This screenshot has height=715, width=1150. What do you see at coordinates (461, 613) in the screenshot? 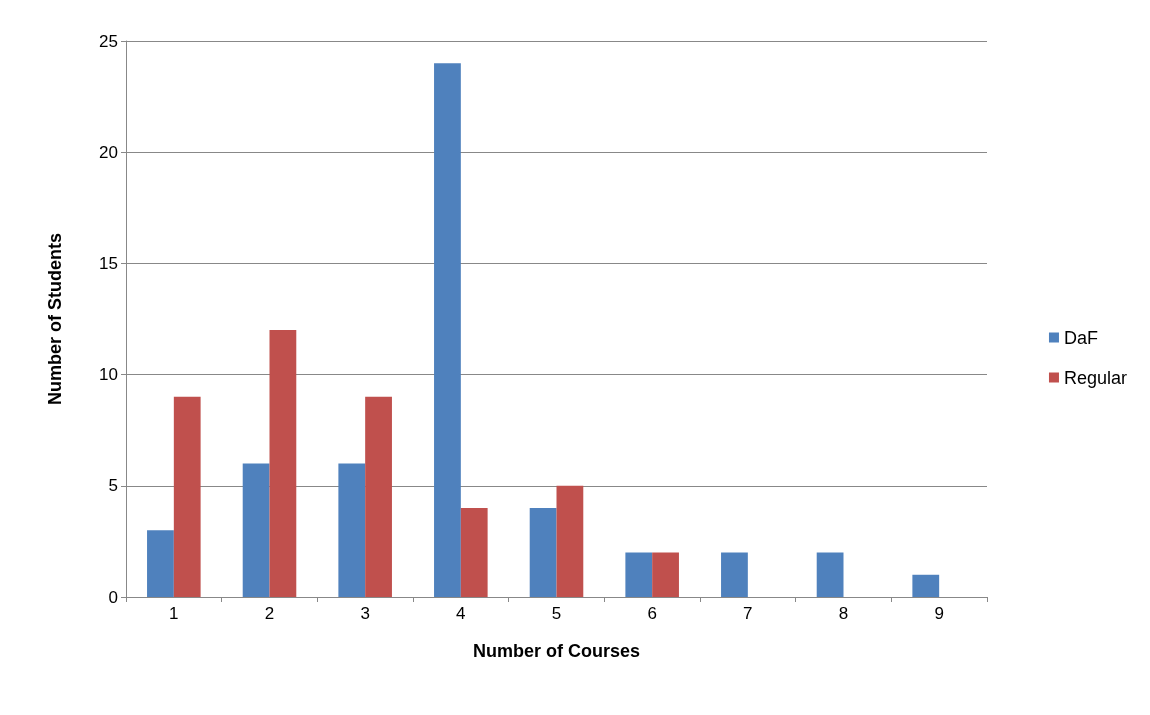
I see `x-tick-label: 4` at bounding box center [461, 613].